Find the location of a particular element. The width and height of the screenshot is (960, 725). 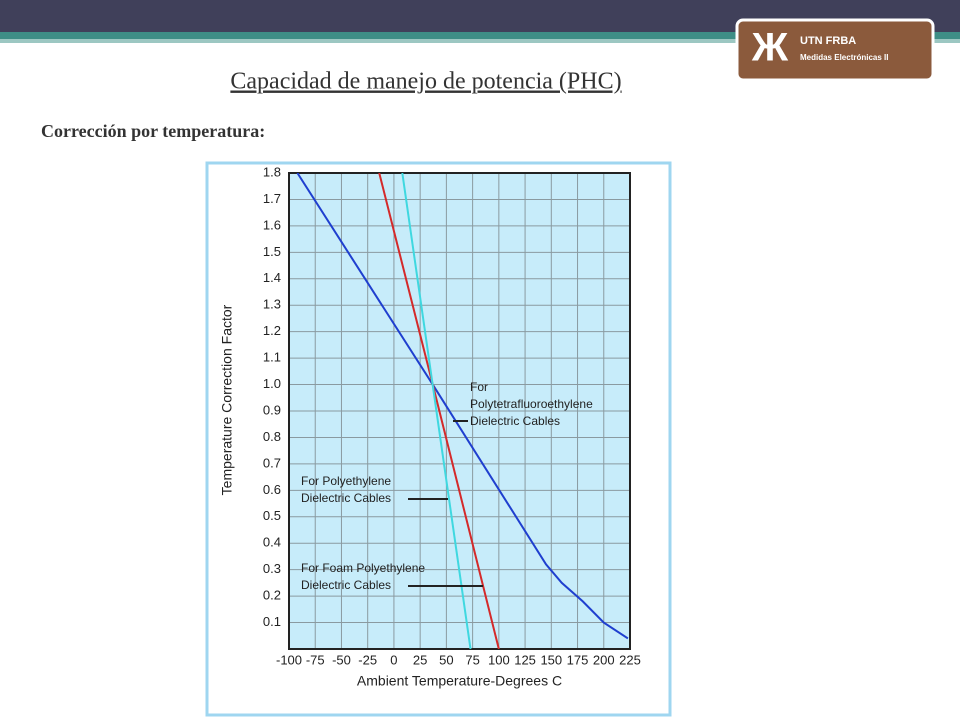

slide-subtitle: Corrección por temperatura: is located at coordinates (153, 131).